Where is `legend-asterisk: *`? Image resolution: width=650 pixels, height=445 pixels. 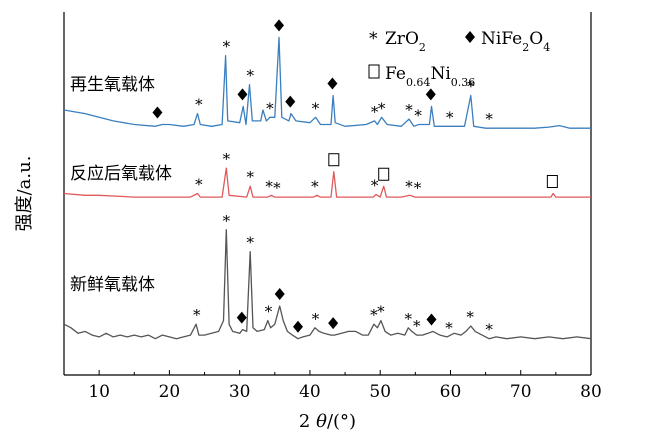 legend-asterisk: * is located at coordinates (373, 39).